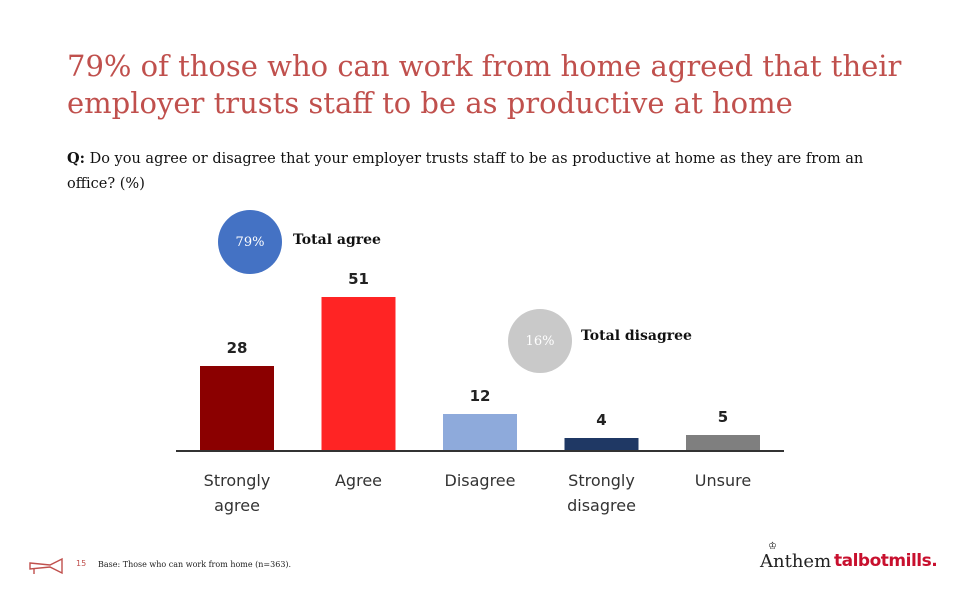 The width and height of the screenshot is (960, 600). Describe the element at coordinates (723, 480) in the screenshot. I see `category-label-4-0: Unsure` at that location.